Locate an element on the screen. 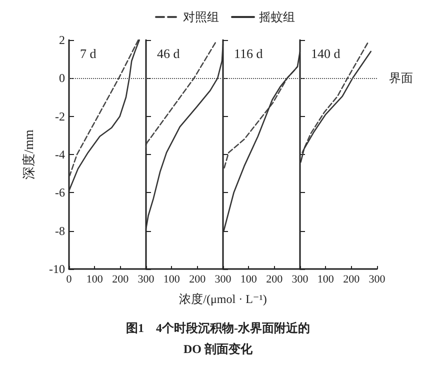 The image size is (448, 378). x-axis-title: 浓度/(μmol · L⁻¹) is located at coordinates (223, 299).